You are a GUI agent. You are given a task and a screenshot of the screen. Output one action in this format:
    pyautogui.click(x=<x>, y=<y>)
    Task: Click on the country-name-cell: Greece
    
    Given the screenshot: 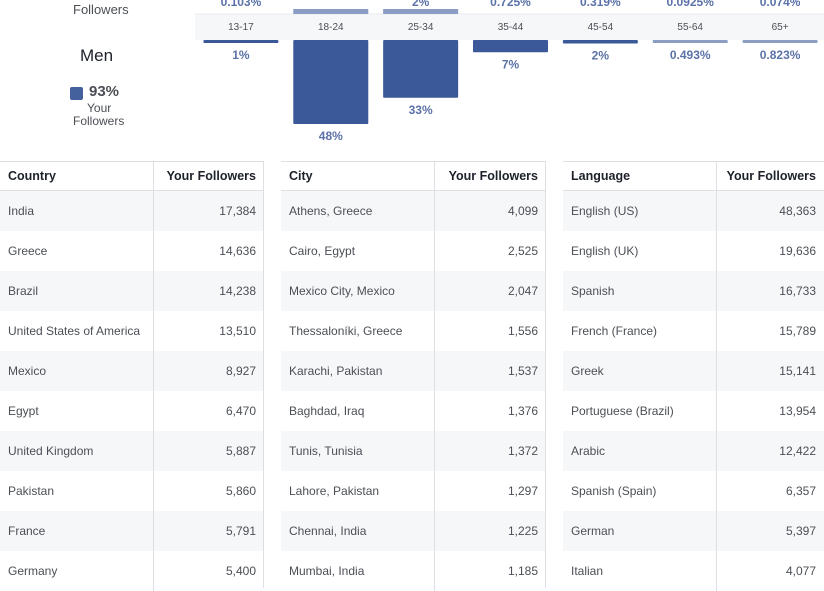 What is the action you would take?
    pyautogui.click(x=77, y=250)
    